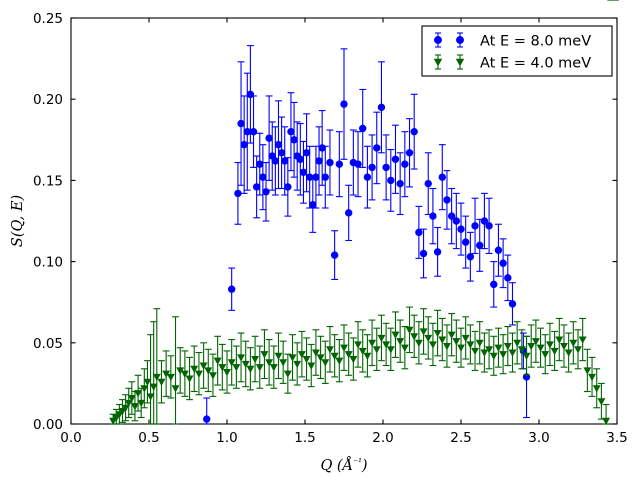  Describe the element at coordinates (226, 438) in the screenshot. I see `x-tick-label-2: 1.0` at that location.